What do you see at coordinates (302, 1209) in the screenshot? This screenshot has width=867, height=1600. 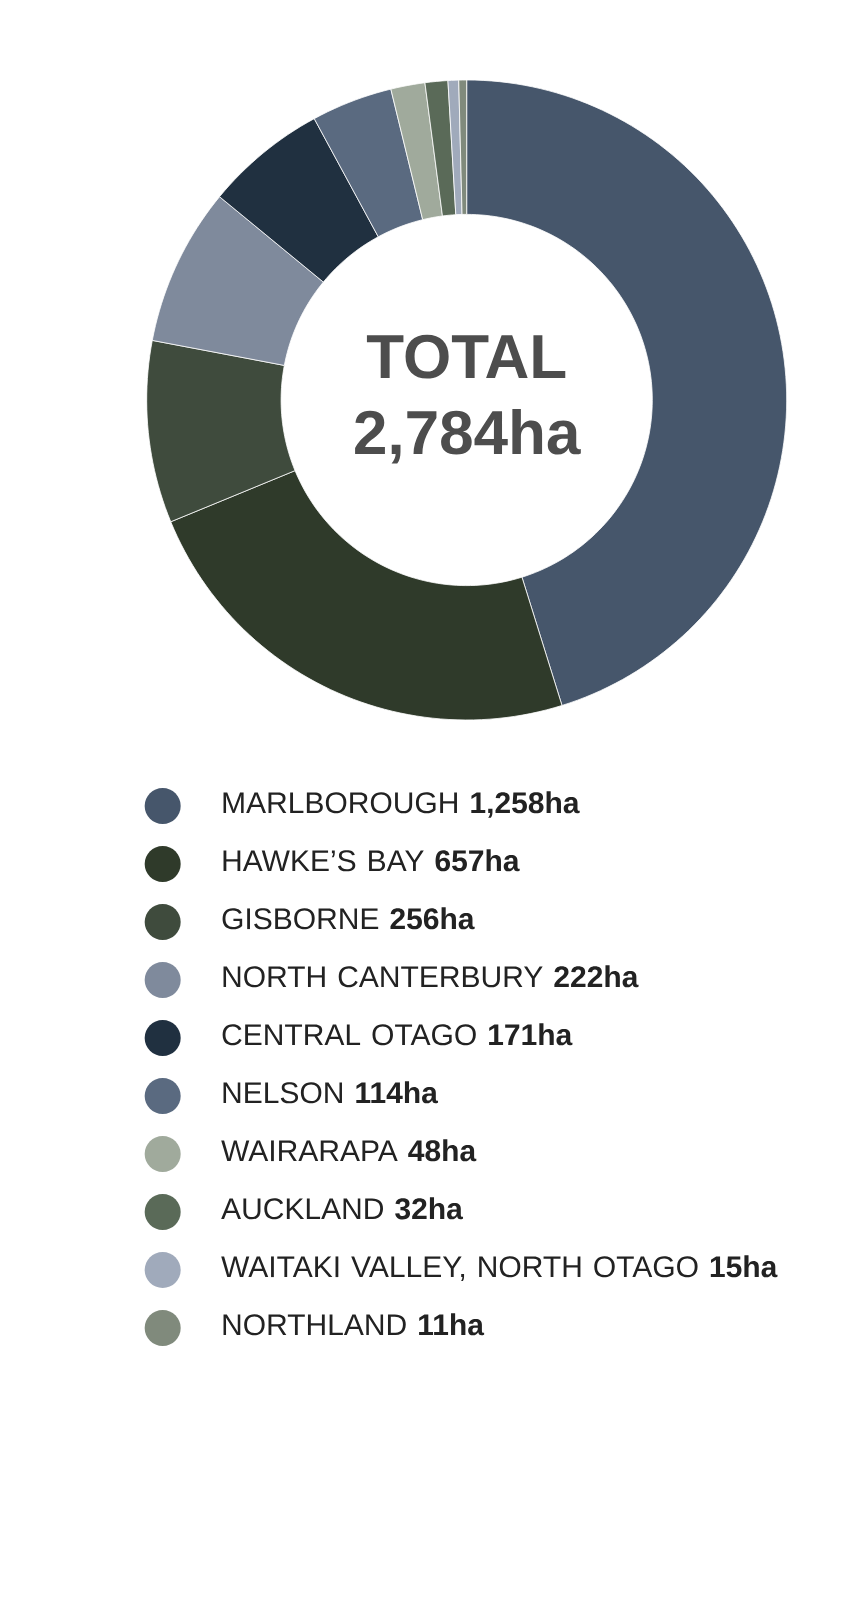 I see `legend-label: AUCKLAND` at bounding box center [302, 1209].